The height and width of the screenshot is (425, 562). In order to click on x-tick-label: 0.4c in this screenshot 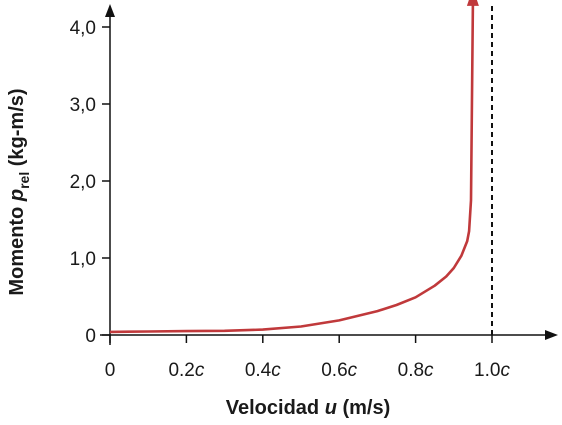, I will do `click(263, 370)`.